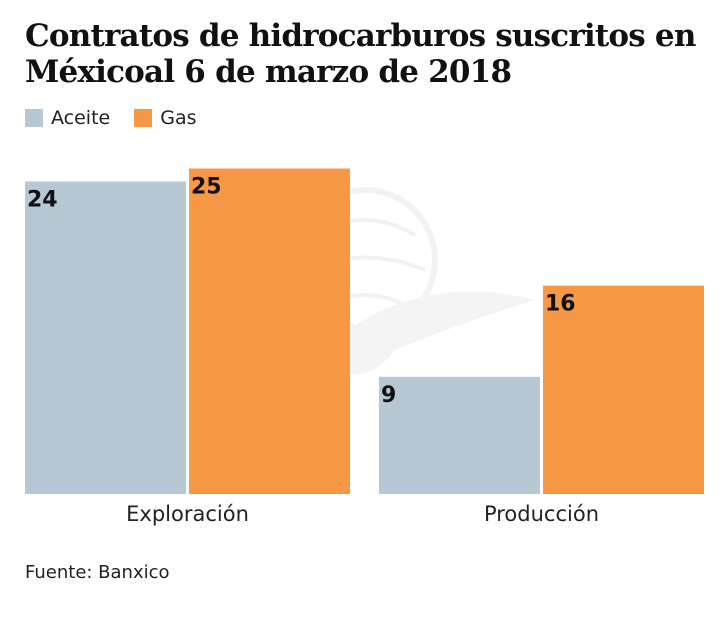 This screenshot has height=620, width=721. Describe the element at coordinates (34, 118) in the screenshot. I see `legend-swatch-aceite` at that location.